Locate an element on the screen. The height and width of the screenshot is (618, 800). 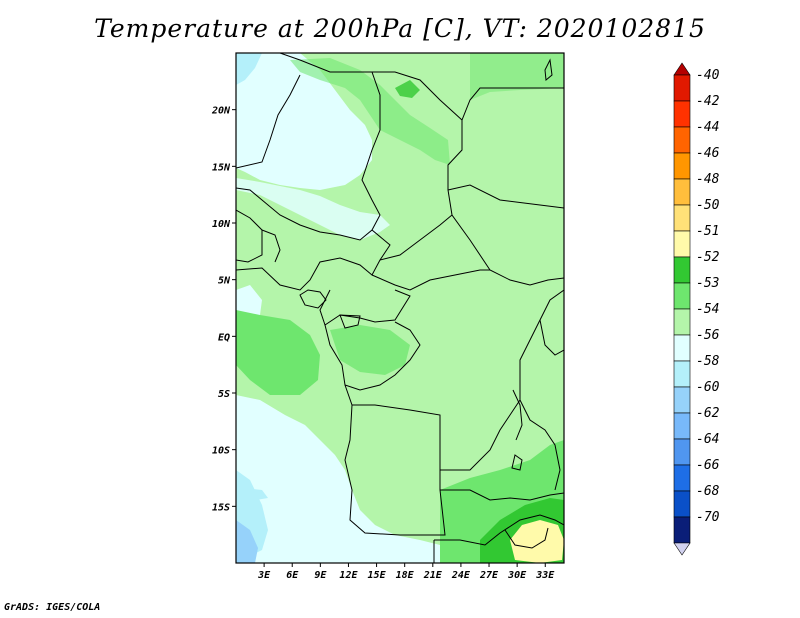
lon-tick-label: 6E is located at coordinates (292, 575).